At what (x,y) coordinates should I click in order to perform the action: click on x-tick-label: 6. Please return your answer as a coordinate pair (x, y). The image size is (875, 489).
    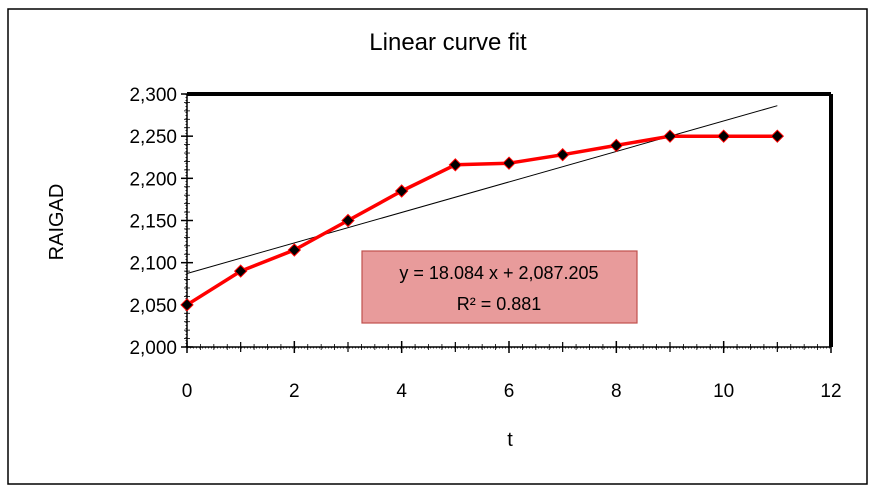
    Looking at the image, I should click on (509, 391).